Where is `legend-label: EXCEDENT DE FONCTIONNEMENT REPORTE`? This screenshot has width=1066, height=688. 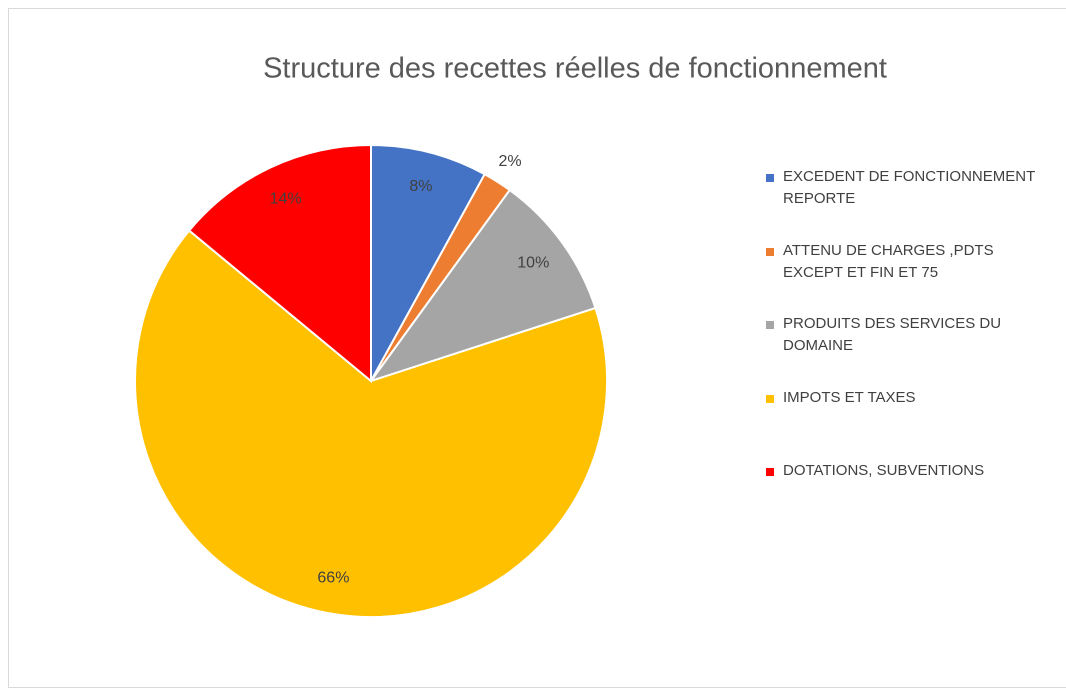
legend-label: EXCEDENT DE FONCTIONNEMENT REPORTE is located at coordinates (909, 187).